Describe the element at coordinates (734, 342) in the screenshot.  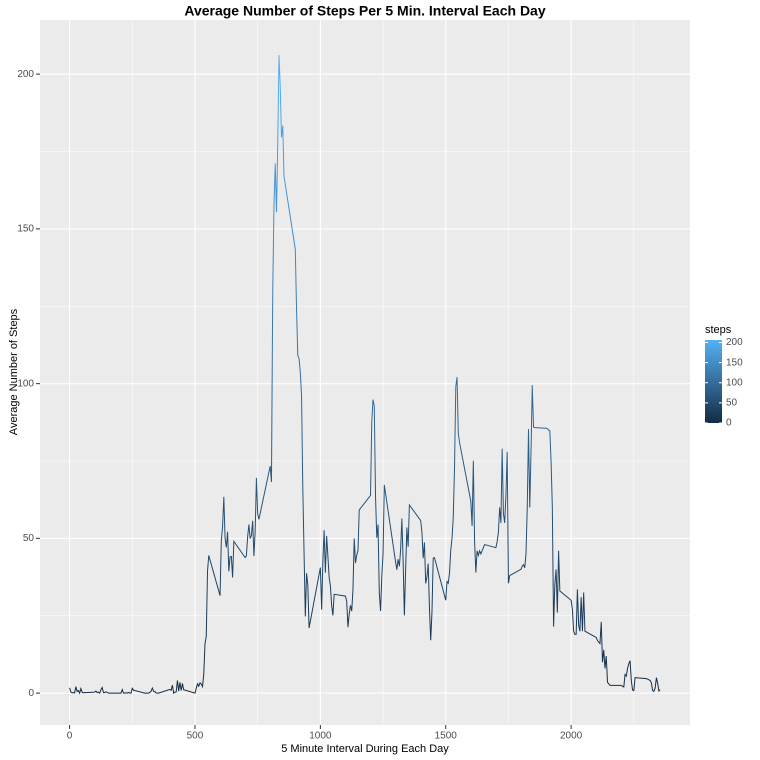
I see `colorbar-label: 200` at that location.